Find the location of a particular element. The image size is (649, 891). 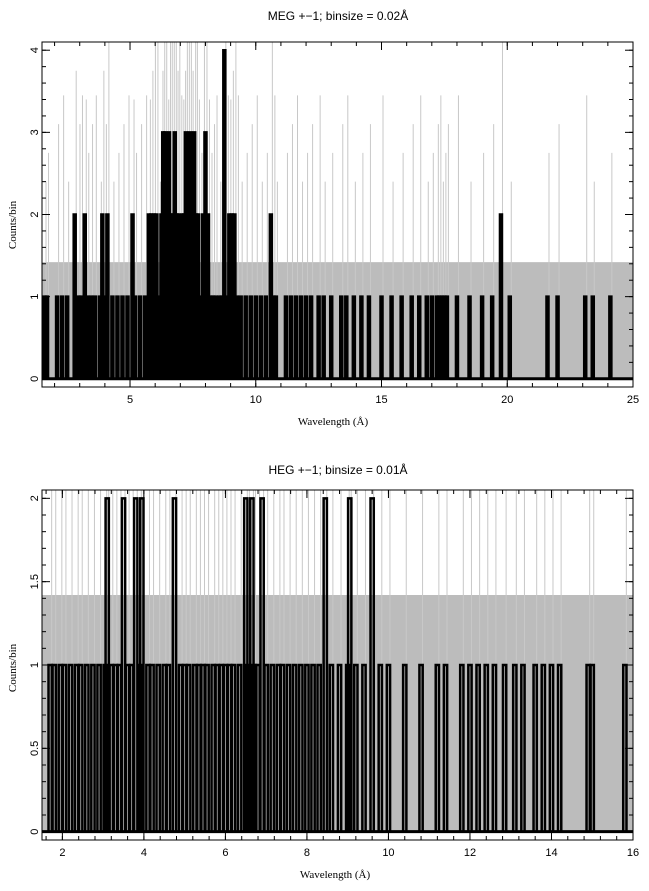

heg-x-tick-label: 10 is located at coordinates (388, 853).